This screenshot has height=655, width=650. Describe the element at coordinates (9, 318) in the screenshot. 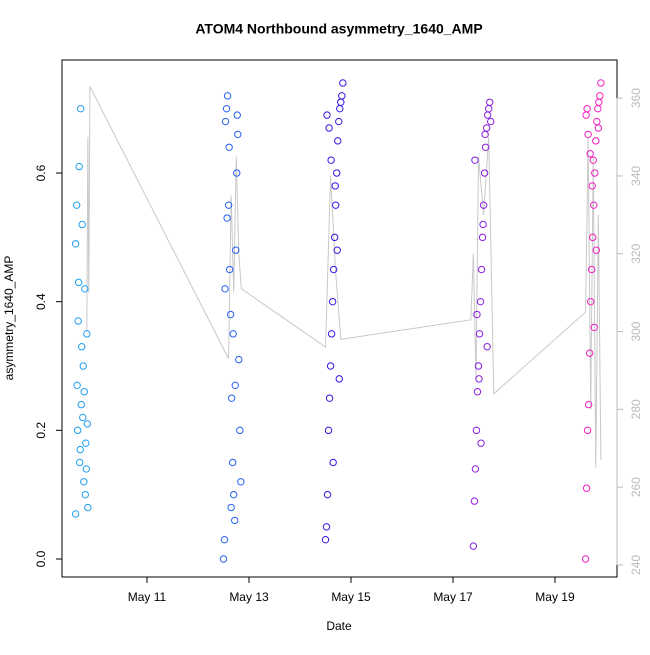

I see `y-axis-label: asymmetry_1640_AMP` at that location.